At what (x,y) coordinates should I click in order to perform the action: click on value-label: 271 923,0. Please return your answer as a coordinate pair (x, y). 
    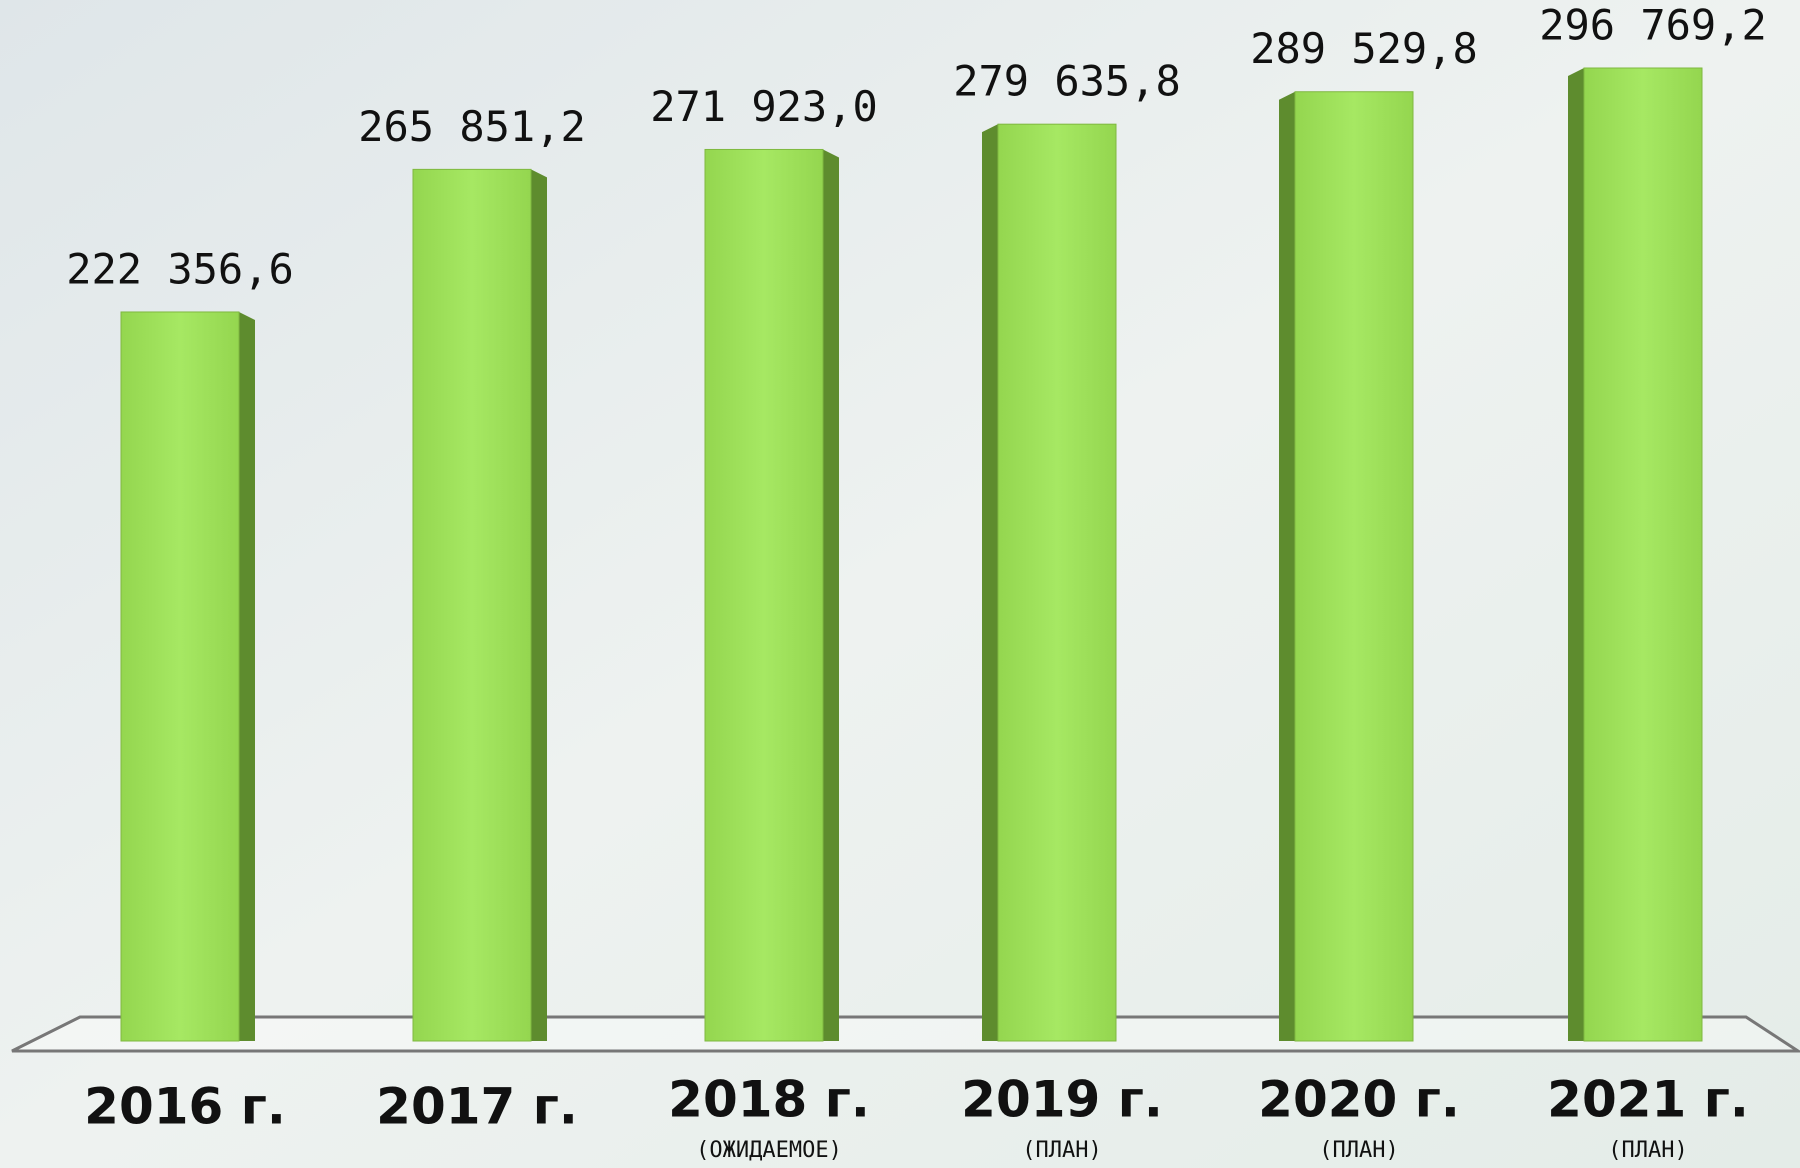
    Looking at the image, I should click on (764, 106).